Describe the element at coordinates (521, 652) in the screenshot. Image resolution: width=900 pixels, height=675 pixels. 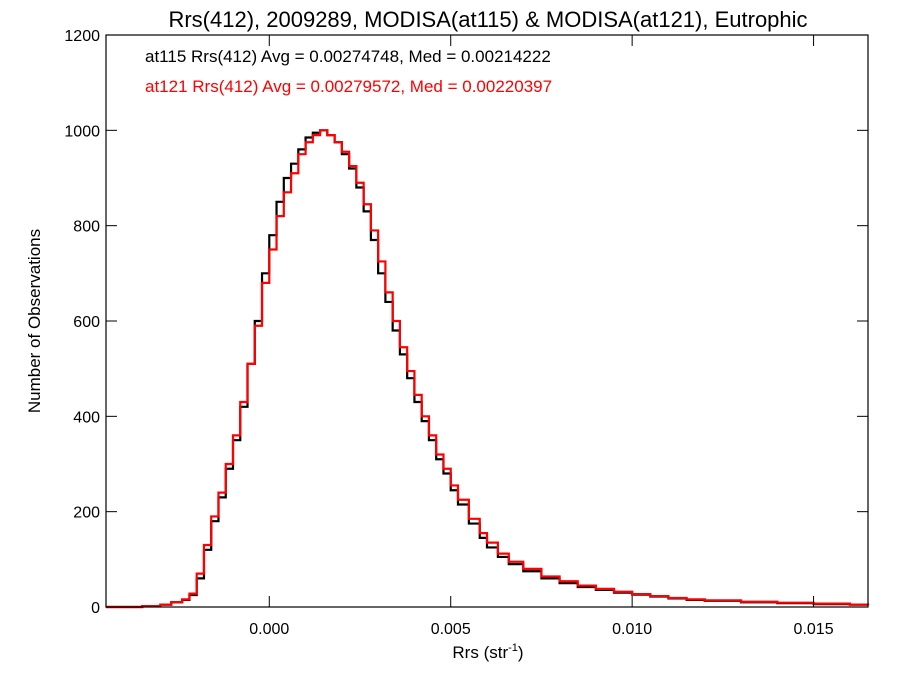
I see `x-axis-title-end: )` at that location.